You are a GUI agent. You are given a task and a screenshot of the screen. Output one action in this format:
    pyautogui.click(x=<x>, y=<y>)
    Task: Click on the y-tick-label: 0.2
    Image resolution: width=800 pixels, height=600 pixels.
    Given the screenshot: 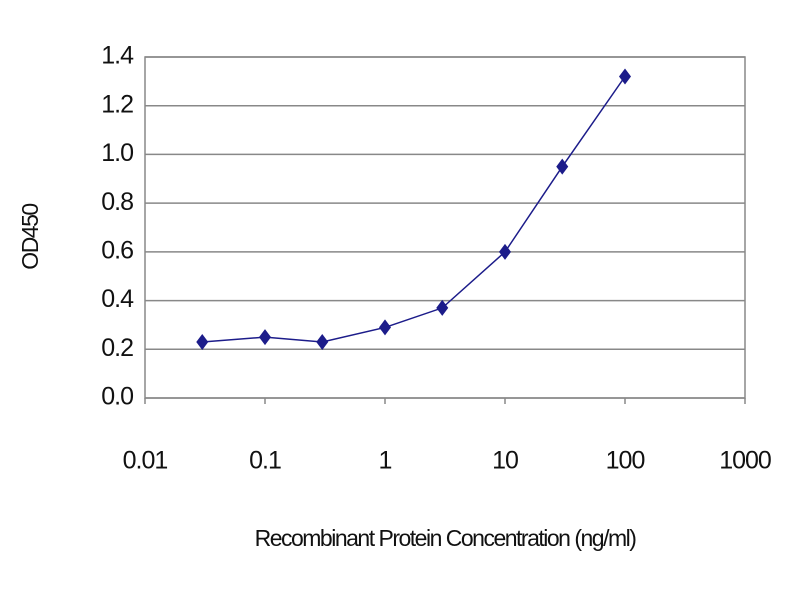 What is the action you would take?
    pyautogui.click(x=117, y=348)
    